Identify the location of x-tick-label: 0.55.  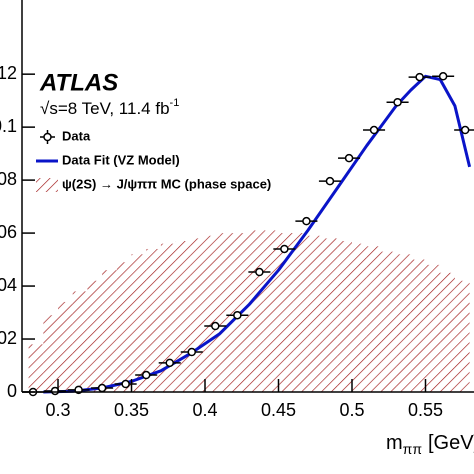
(425, 410).